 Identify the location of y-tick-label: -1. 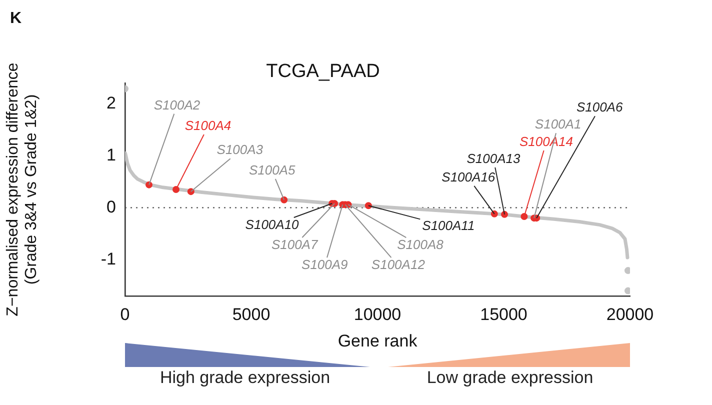
(108, 258).